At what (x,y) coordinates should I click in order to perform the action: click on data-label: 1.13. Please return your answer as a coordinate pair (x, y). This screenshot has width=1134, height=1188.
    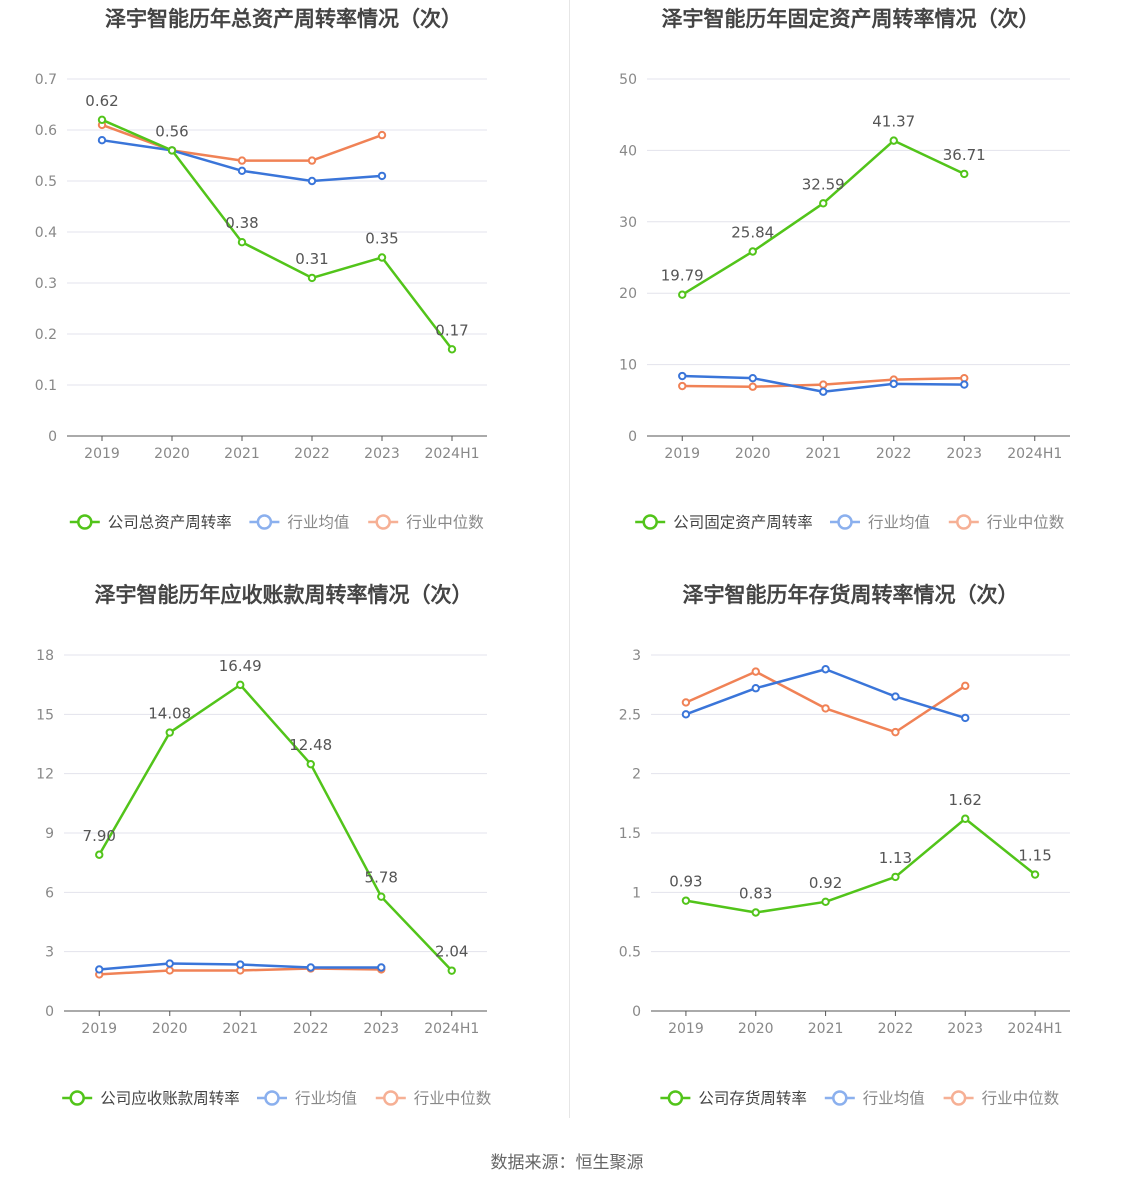
    Looking at the image, I should click on (895, 858).